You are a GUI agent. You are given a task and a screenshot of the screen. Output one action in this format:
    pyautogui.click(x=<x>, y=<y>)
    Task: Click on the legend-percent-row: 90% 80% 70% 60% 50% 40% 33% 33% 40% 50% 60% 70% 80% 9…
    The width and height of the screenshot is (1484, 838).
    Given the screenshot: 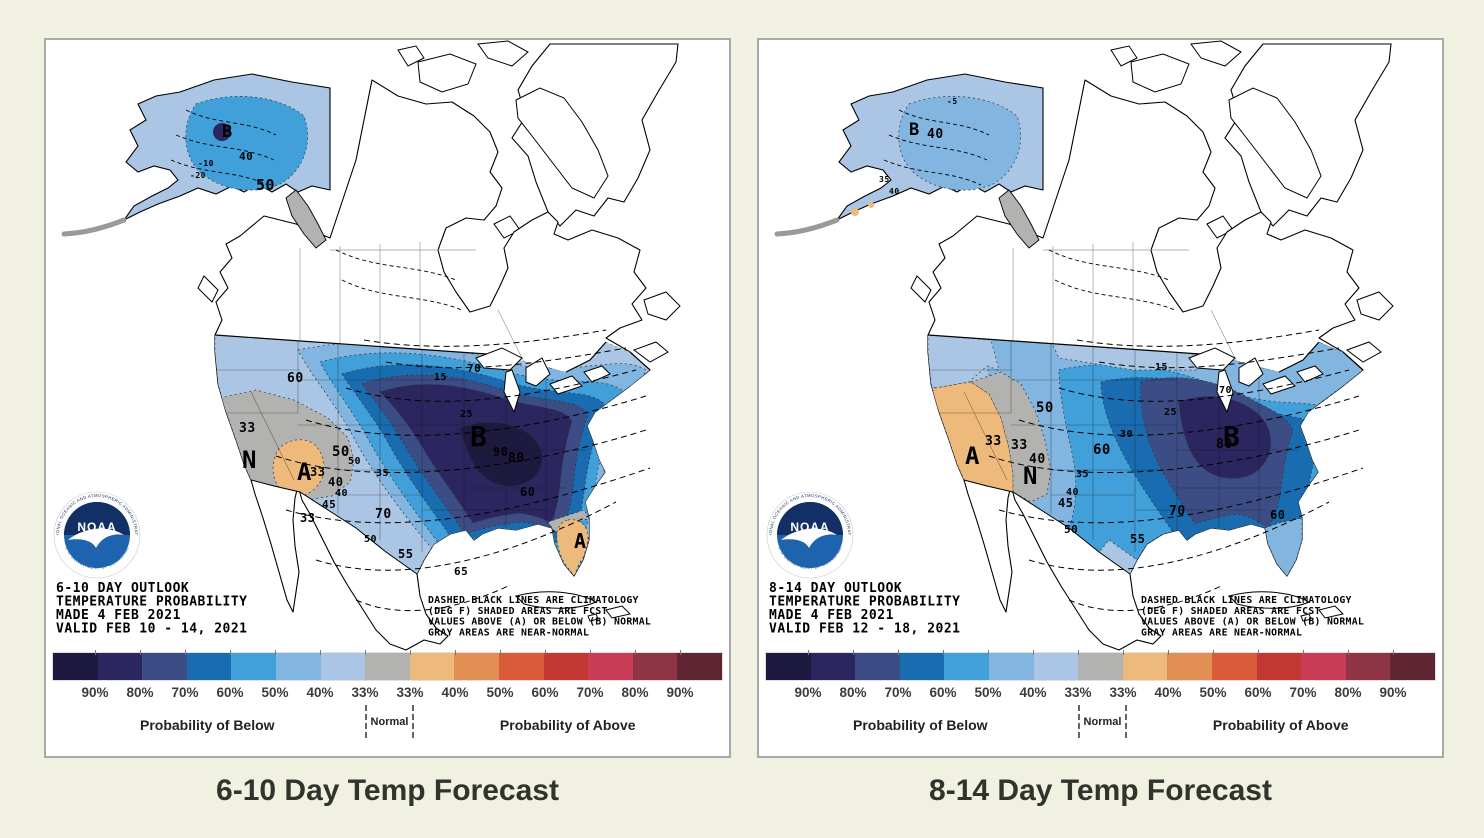 What is the action you would take?
    pyautogui.click(x=387, y=693)
    